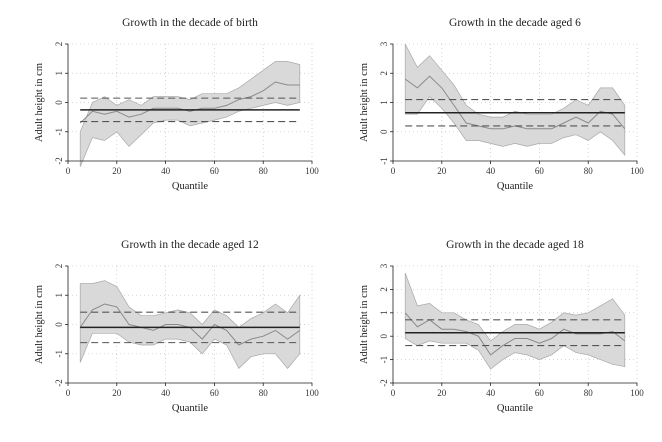 The image size is (662, 442). Describe the element at coordinates (515, 23) in the screenshot. I see `panel-title: Growth in the decade aged 6` at that location.